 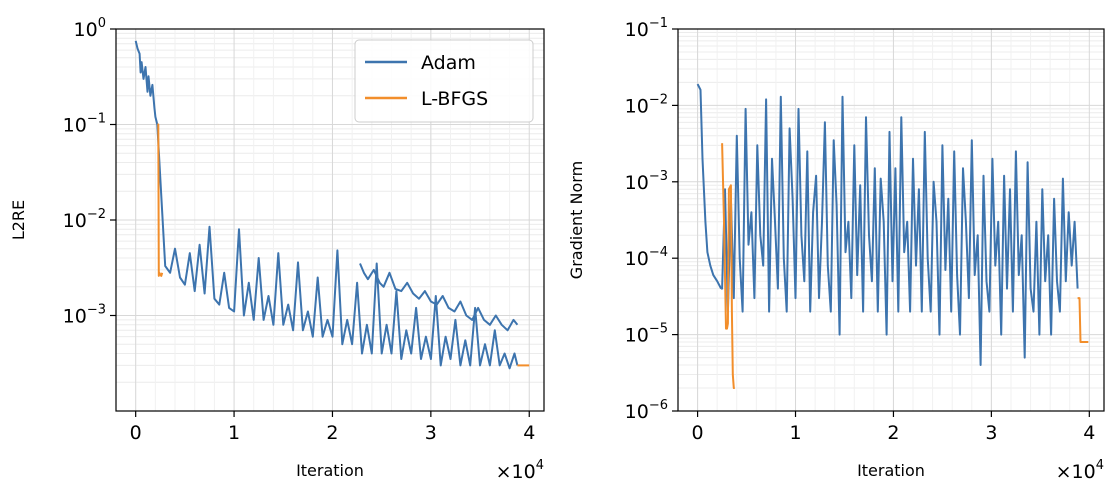 What do you see at coordinates (646, 257) in the screenshot?
I see `y-tick-label: 10⁻⁴` at bounding box center [646, 257].